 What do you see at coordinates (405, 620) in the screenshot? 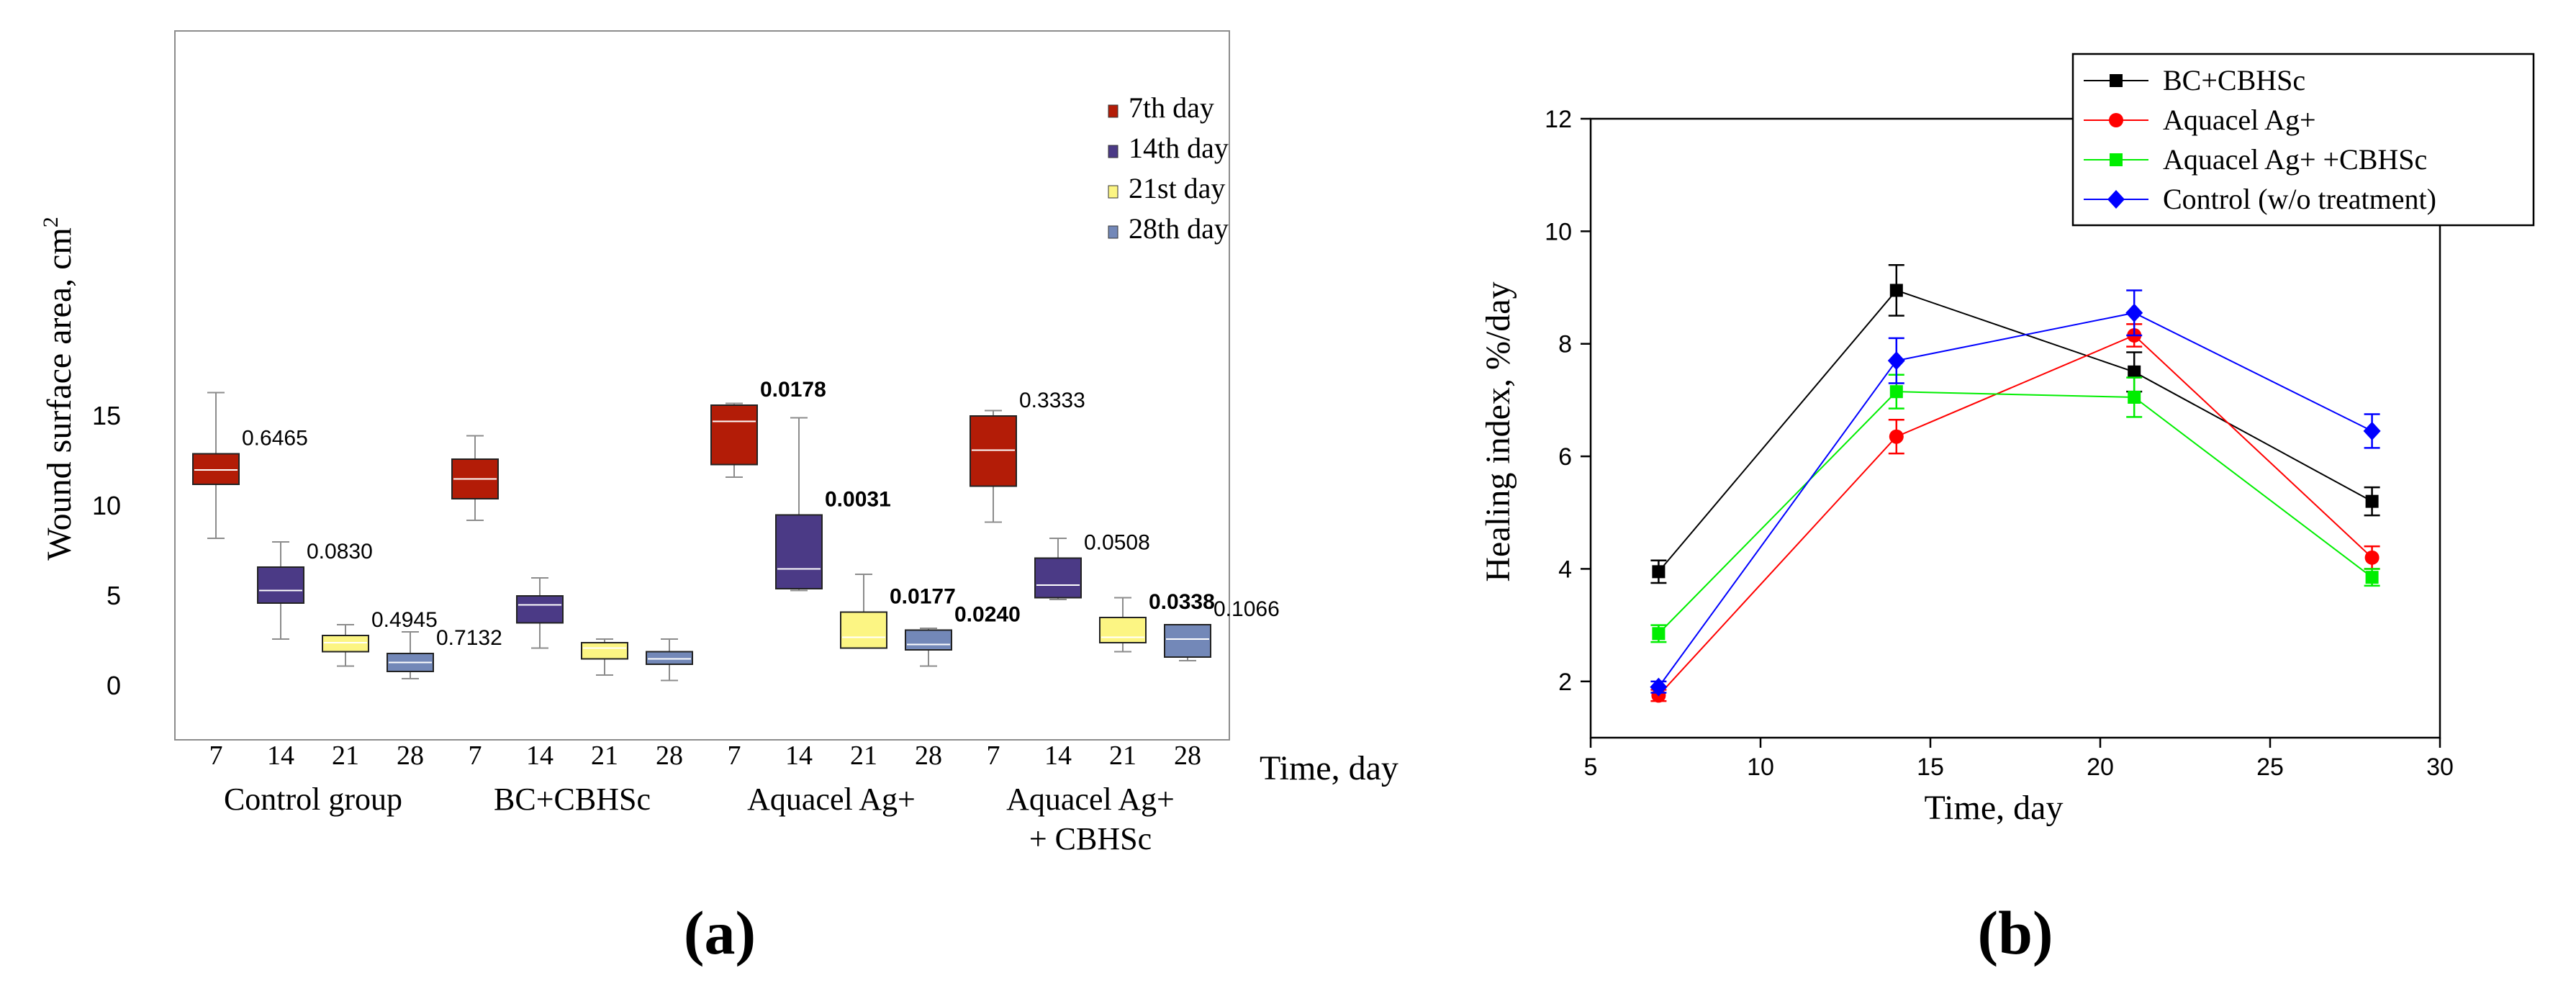
I see `p-value-annotation: 0.4945` at bounding box center [405, 620].